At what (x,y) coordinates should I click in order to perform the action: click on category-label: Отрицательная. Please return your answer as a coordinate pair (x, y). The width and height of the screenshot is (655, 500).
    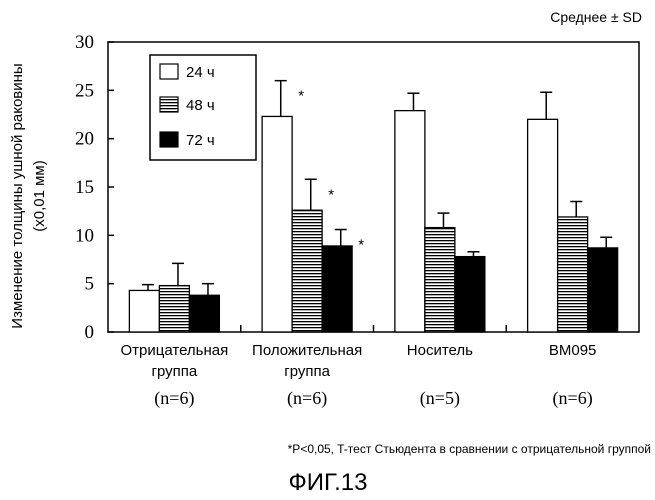
    Looking at the image, I should click on (175, 350).